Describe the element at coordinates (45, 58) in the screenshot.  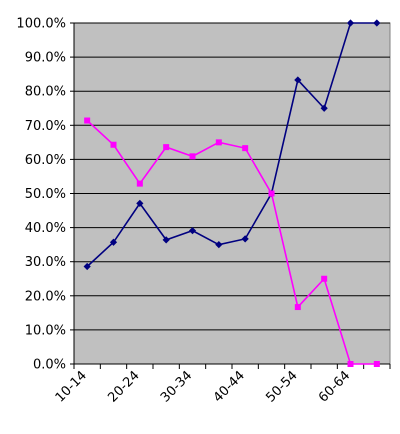
I see `y-tick-label: 90.0%` at that location.